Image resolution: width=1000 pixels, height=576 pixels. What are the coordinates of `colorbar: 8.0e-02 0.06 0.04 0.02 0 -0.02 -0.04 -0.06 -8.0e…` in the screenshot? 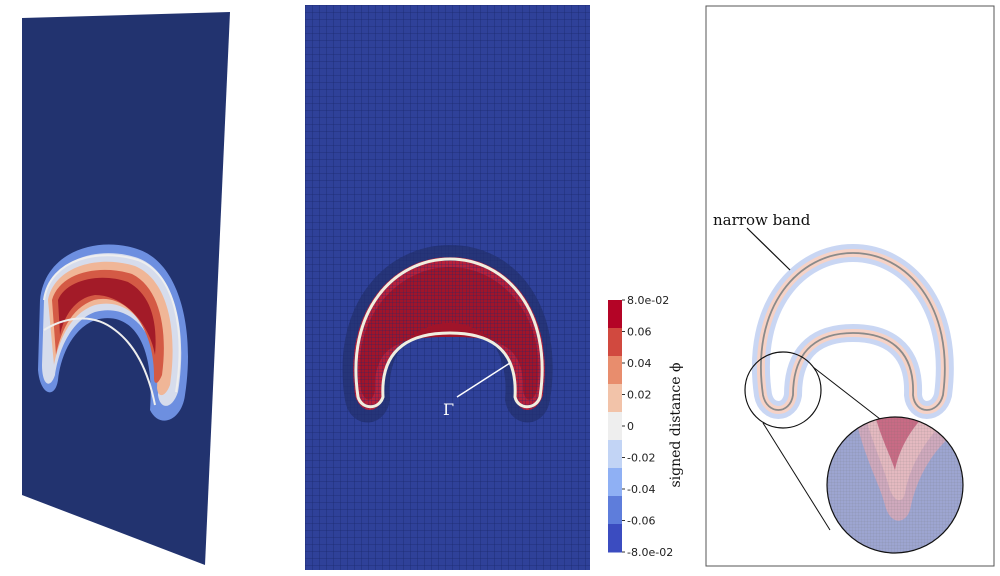 It's located at (645, 425).